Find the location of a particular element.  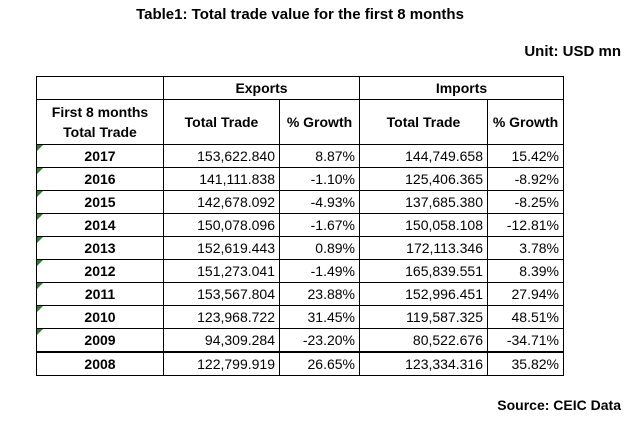

exports-total-cell: 152,619.443 is located at coordinates (221, 248).